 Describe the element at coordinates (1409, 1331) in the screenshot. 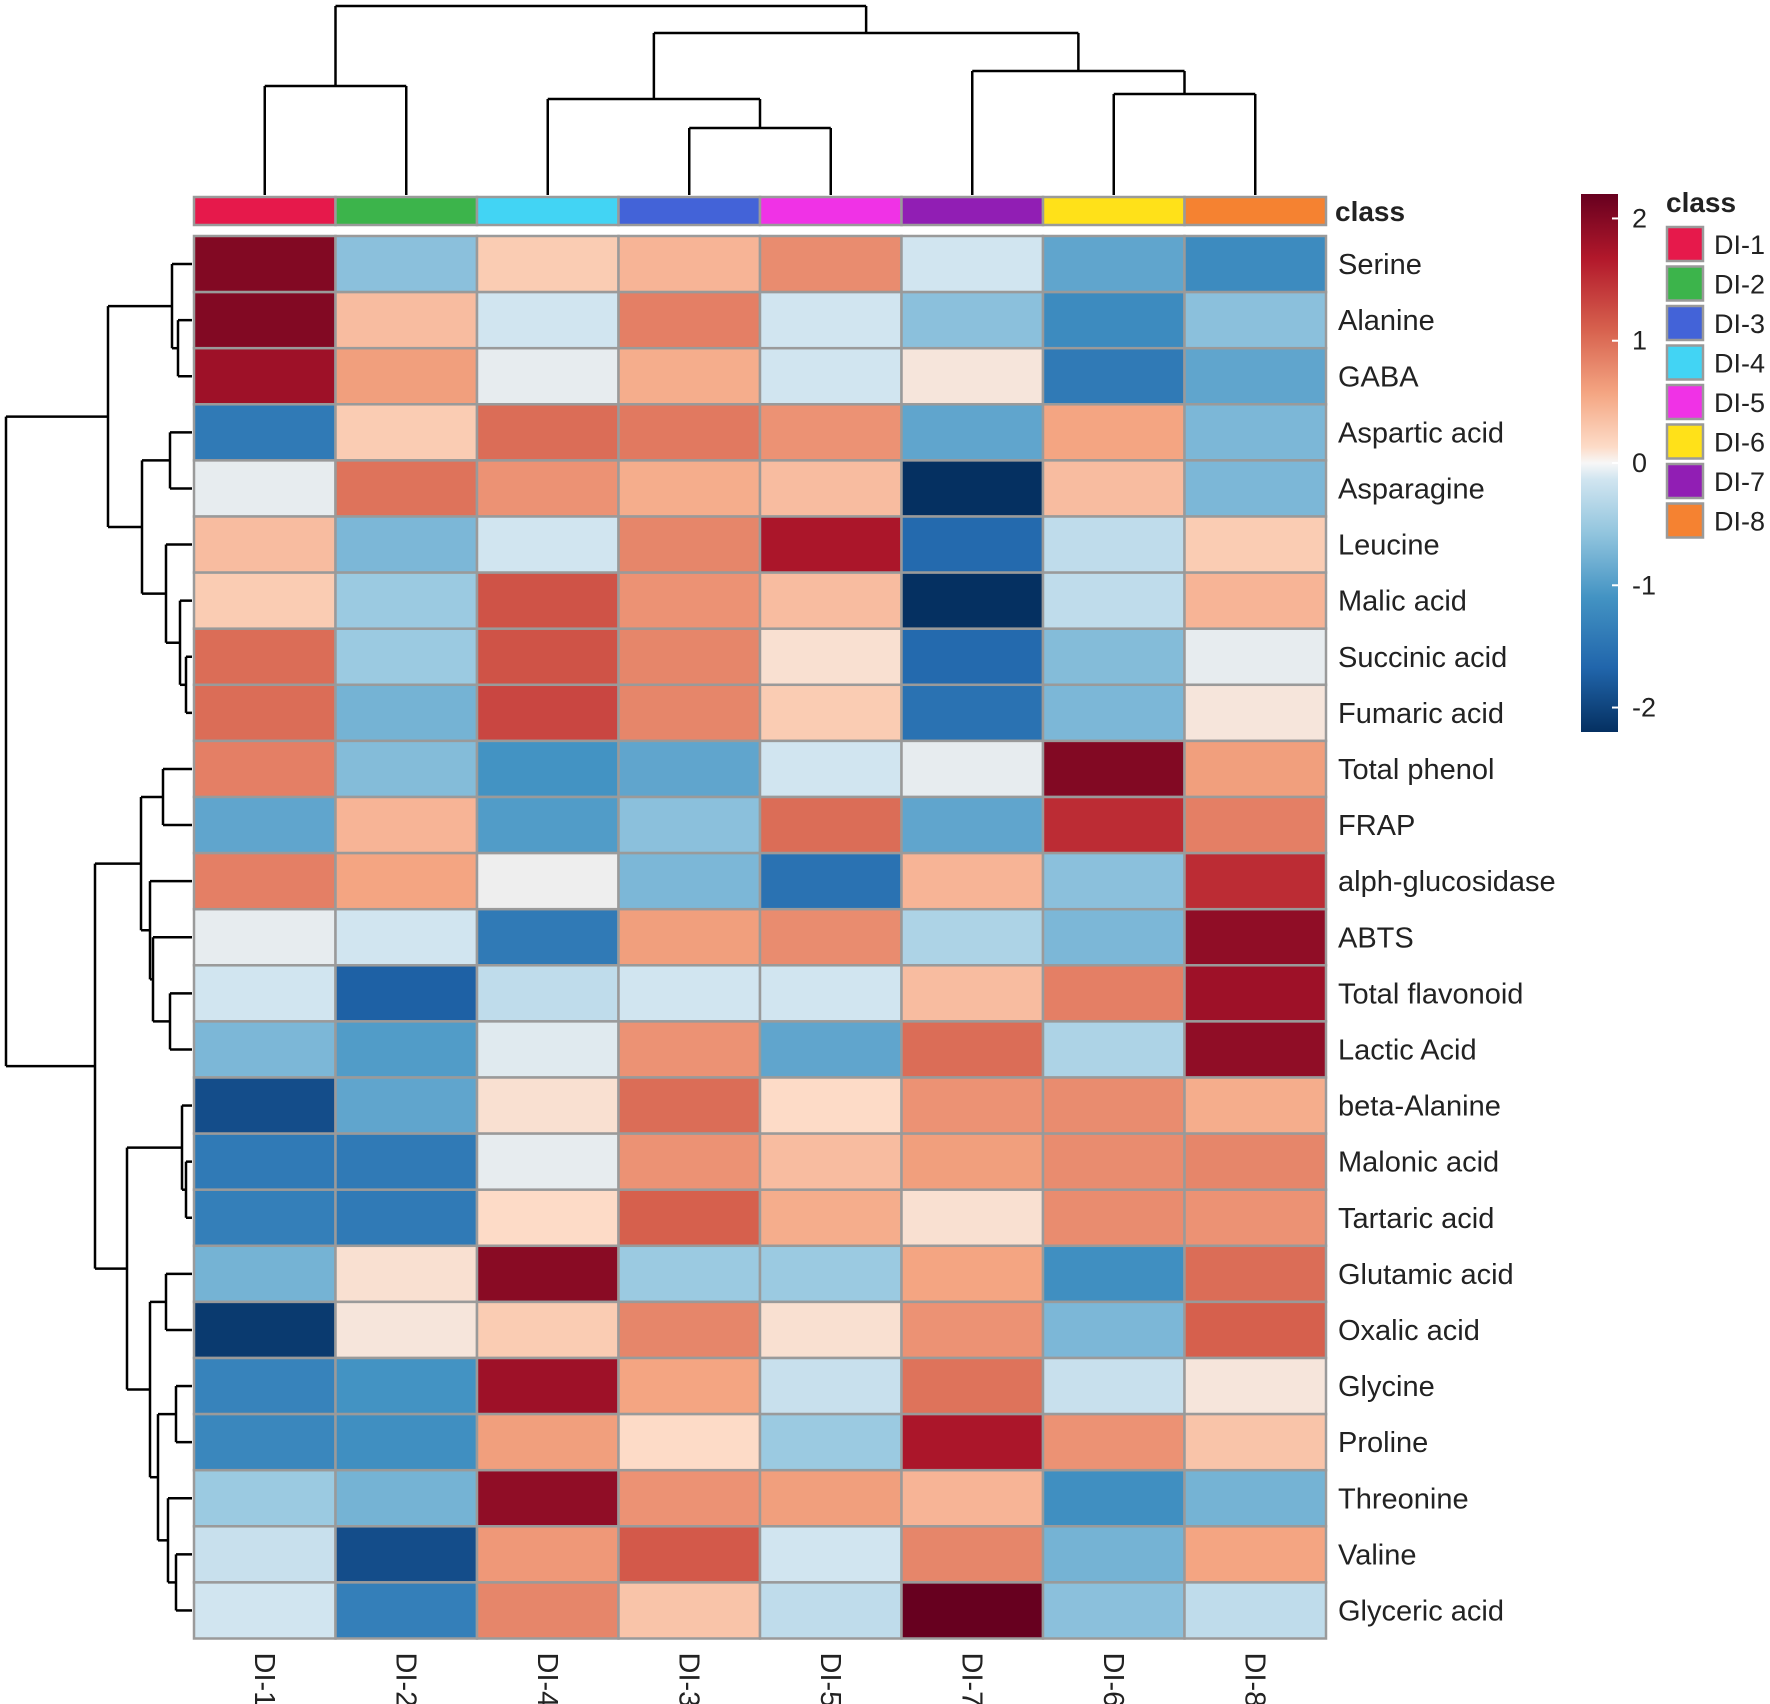

I see `row-label: Oxalic acid` at that location.